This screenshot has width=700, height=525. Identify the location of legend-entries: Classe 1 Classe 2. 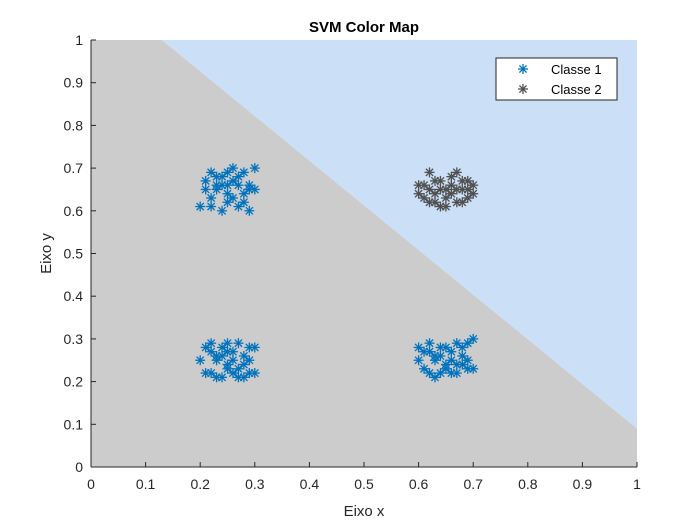
(560, 79).